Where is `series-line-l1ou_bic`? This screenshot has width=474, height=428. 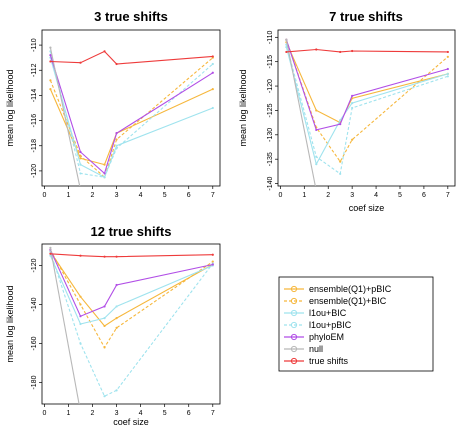
series-line-l1ou_bic is located at coordinates (131, 117).